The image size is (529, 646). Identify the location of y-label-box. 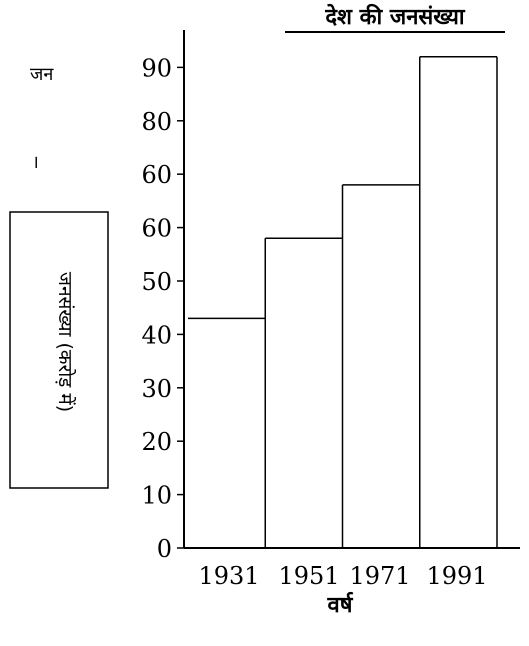
(59, 350).